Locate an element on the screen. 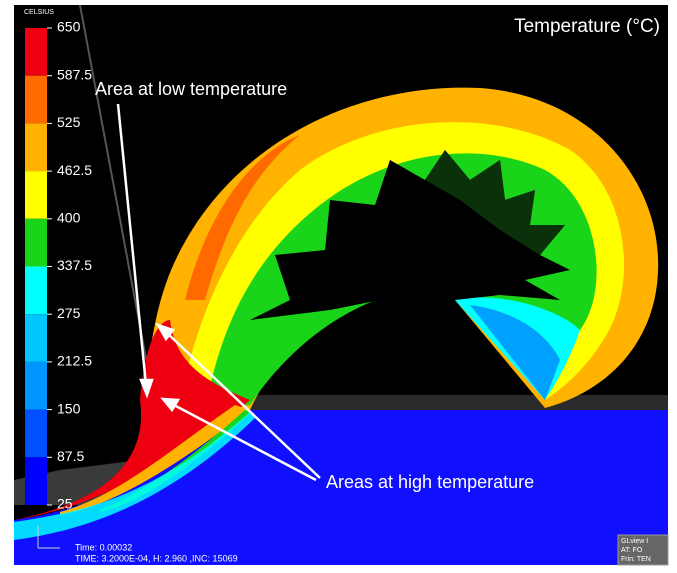 Image resolution: width=677 pixels, height=573 pixels. shadow is located at coordinates (454, 403).